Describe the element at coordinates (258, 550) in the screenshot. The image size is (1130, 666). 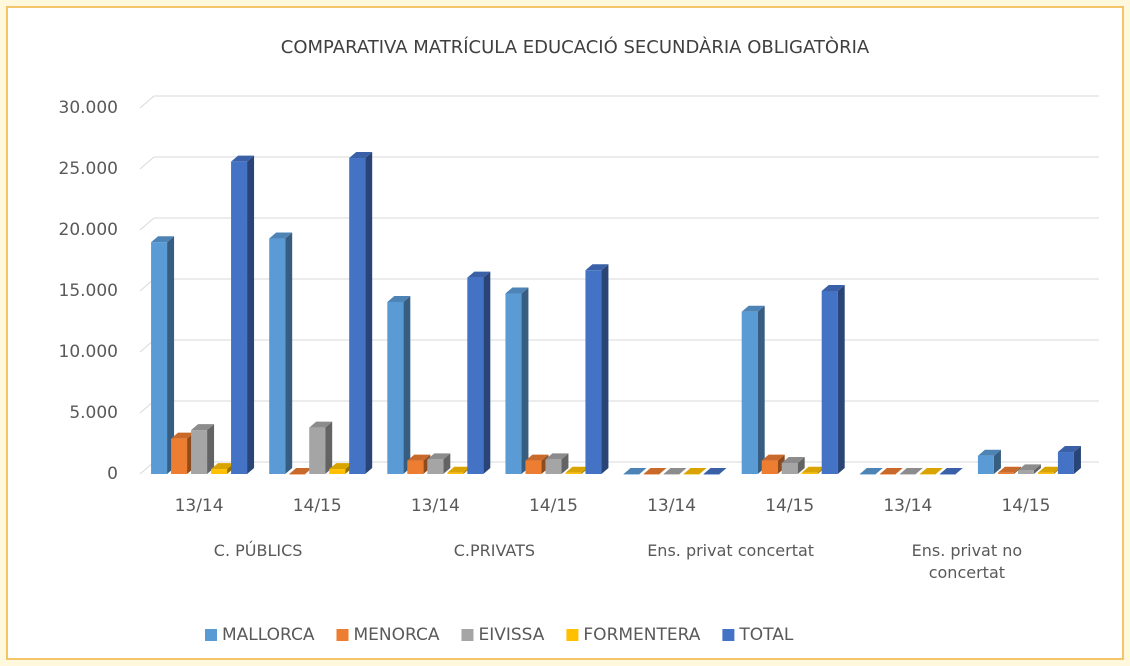
I see `group-label: C. PÚBLICS` at that location.